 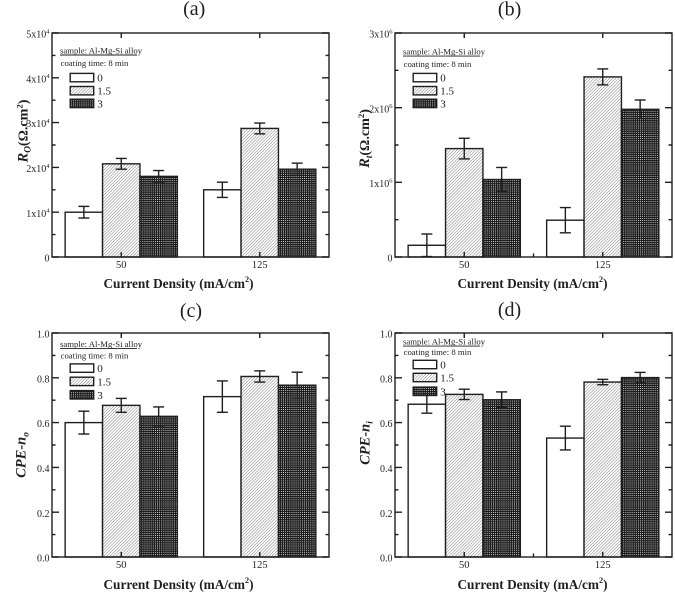 I want to click on svg-text: 5x10⁴, so click(x=38, y=34).